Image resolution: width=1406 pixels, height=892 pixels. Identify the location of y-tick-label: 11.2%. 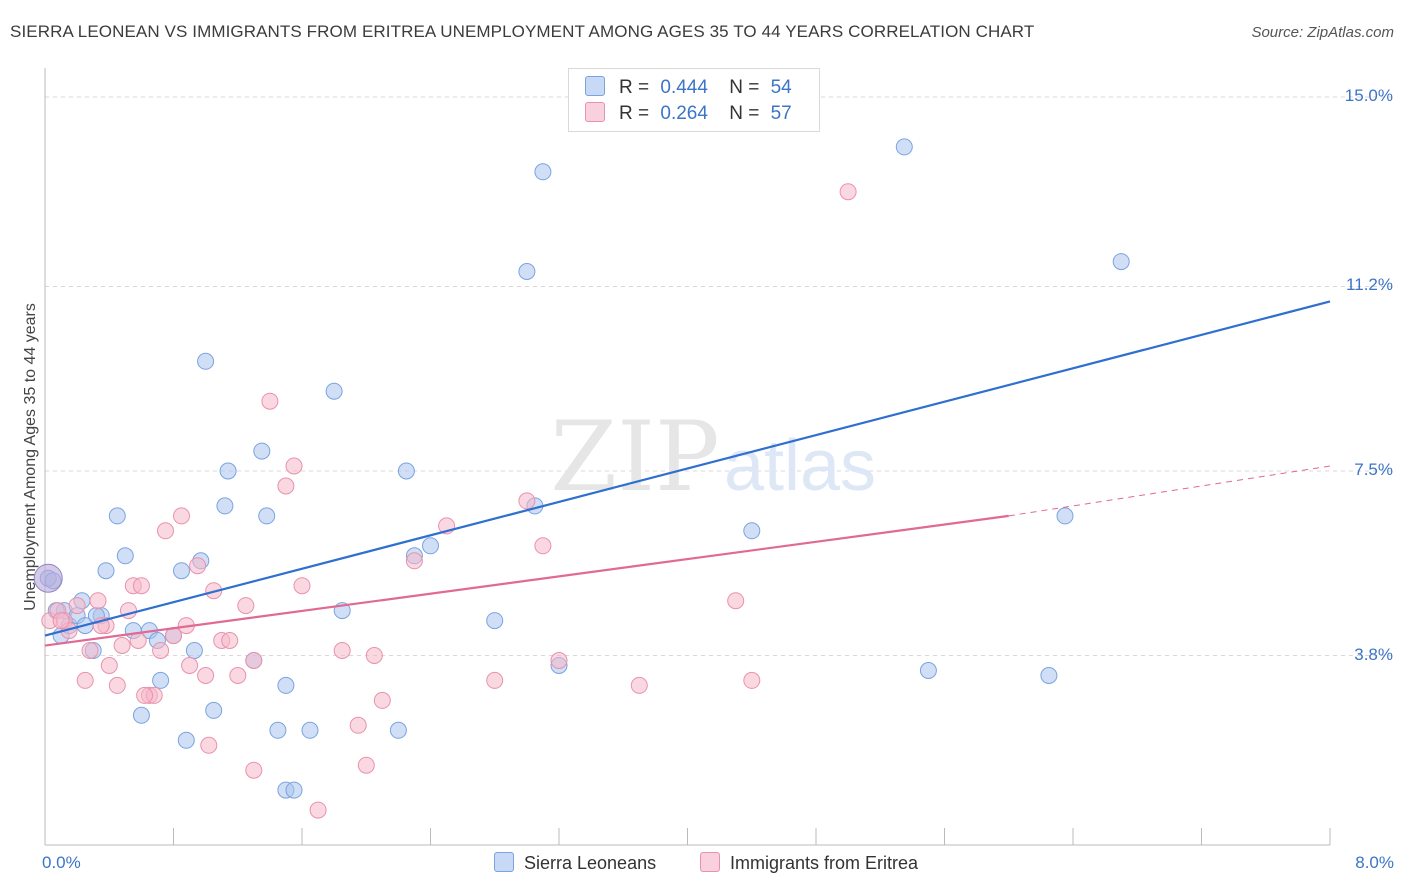
(1369, 285).